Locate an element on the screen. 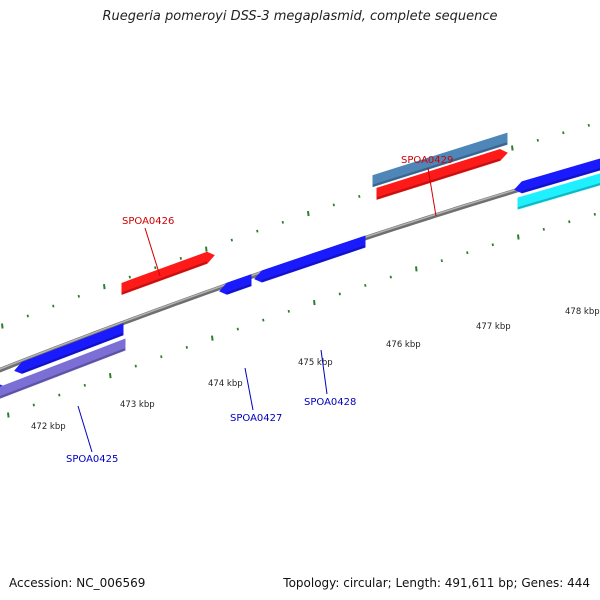  gene-label-spoa0428: SPOA0428 is located at coordinates (330, 402).